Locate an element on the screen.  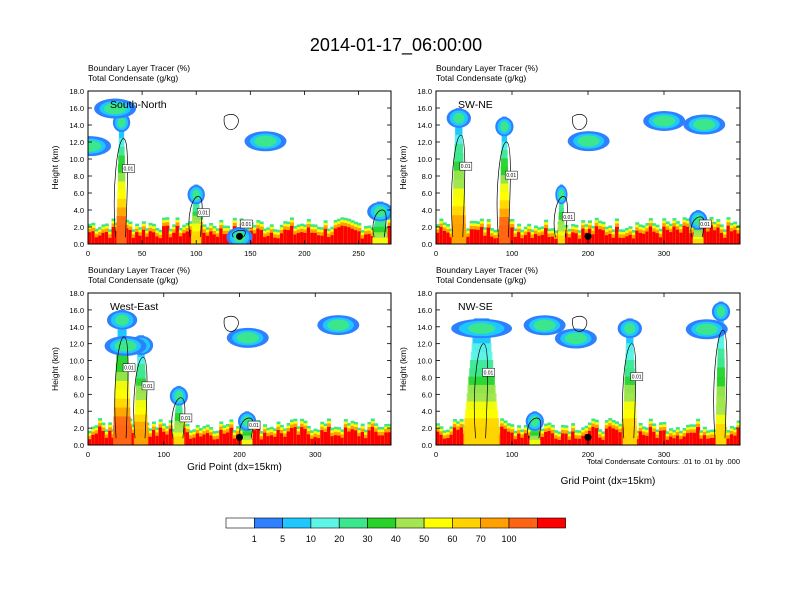
y-tick-label: 16.0 is located at coordinates (424, 108).